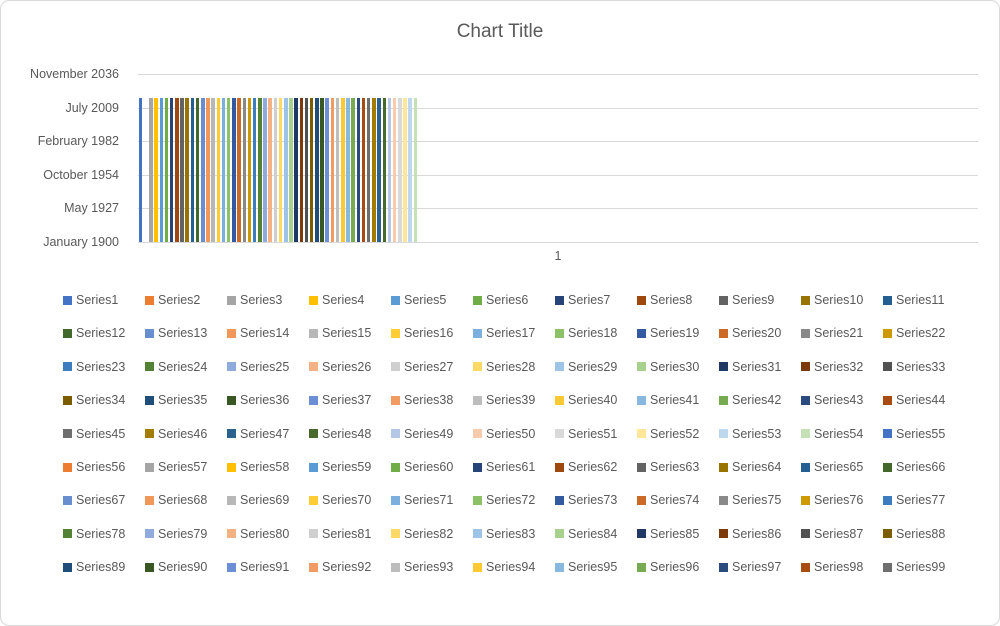 This screenshot has height=626, width=1000. What do you see at coordinates (422, 500) in the screenshot?
I see `legend-item-series71: Series71` at bounding box center [422, 500].